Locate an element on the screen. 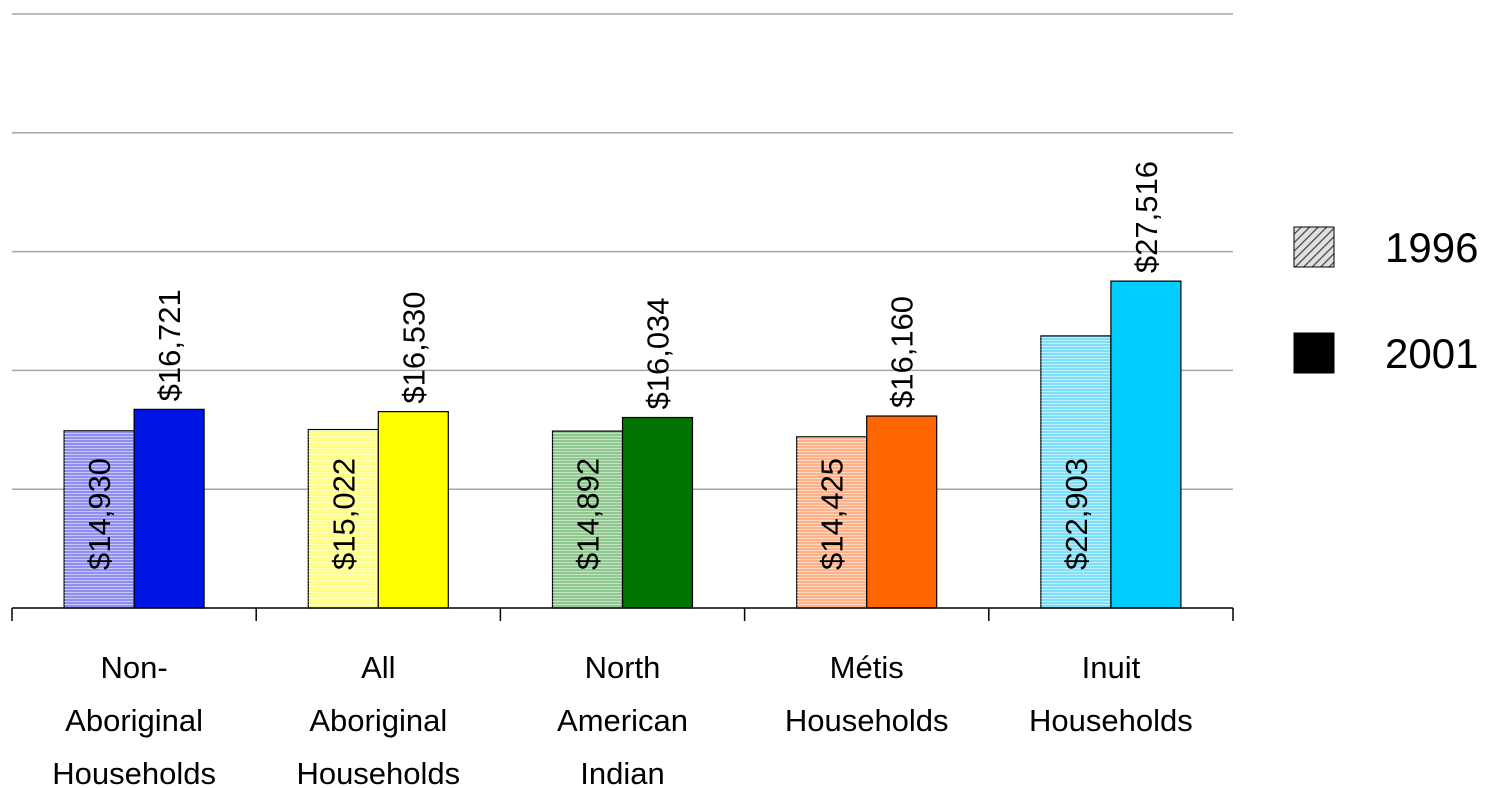 This screenshot has width=1506, height=788. category-label-line: Non- is located at coordinates (133, 667).